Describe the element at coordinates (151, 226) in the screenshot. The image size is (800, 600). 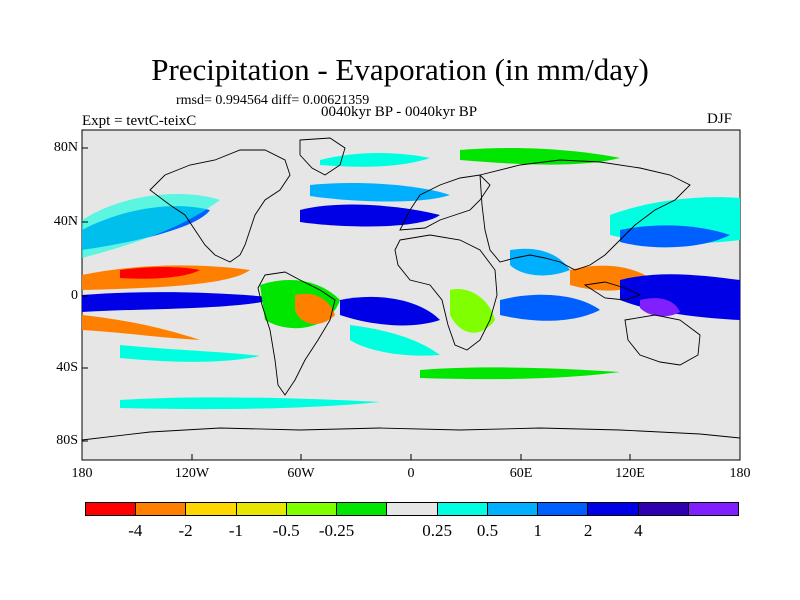
I see `field-north-pacific-cyan` at that location.